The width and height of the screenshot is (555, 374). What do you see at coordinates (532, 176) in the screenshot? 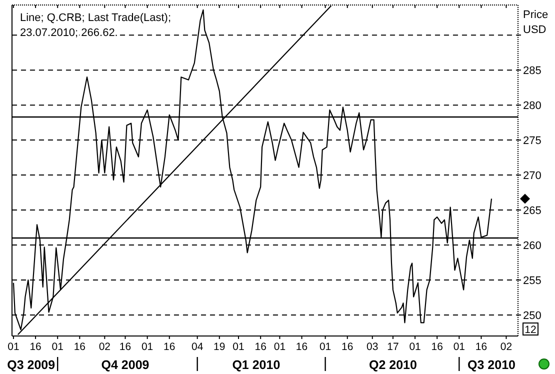
I see `y-tick-label: 270` at bounding box center [532, 176].